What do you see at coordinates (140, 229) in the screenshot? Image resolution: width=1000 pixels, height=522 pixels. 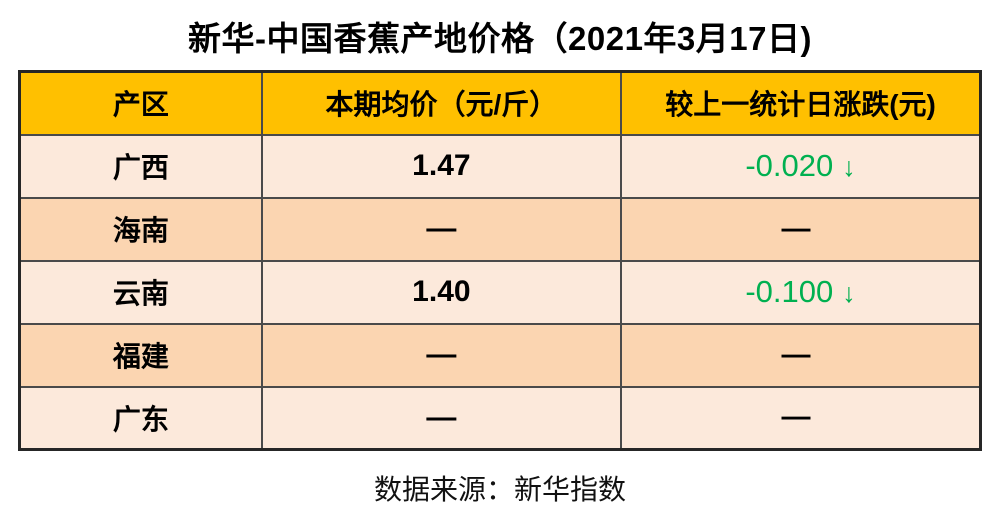 I see `region-cell: 海南` at bounding box center [140, 229].